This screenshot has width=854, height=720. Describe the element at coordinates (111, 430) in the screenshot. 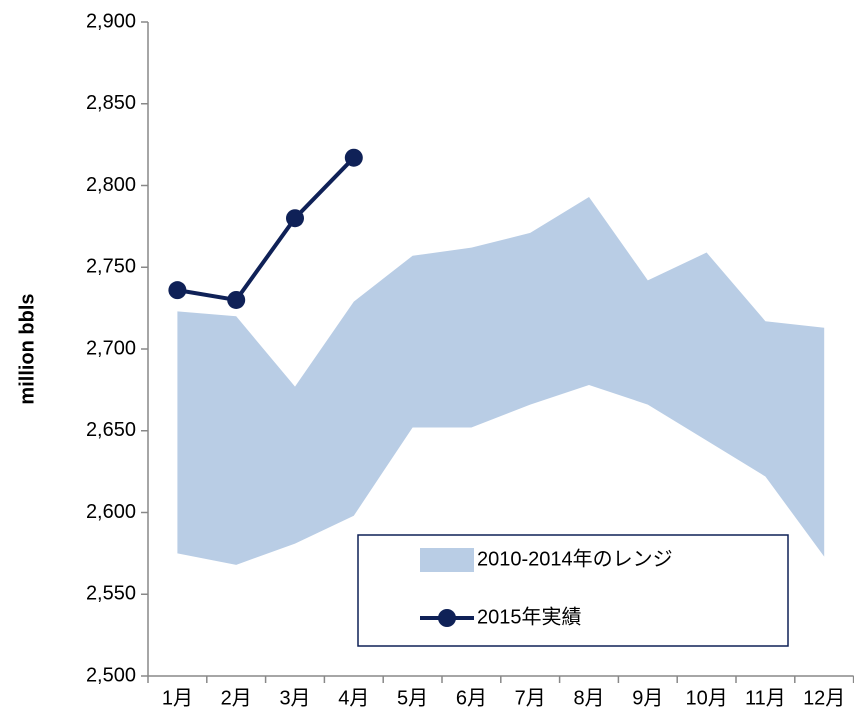

I see `y-tick-label: 2,650` at that location.